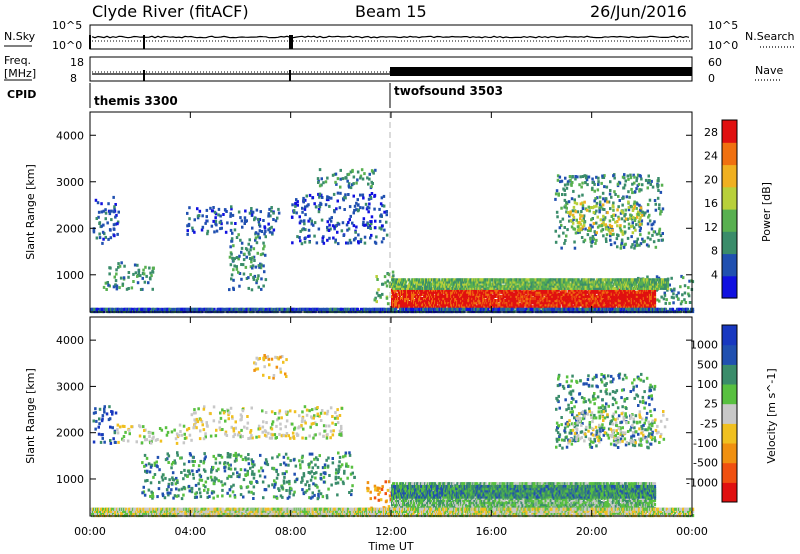  Describe the element at coordinates (77, 62) in the screenshot. I see `freq-tick-top: 18` at that location.